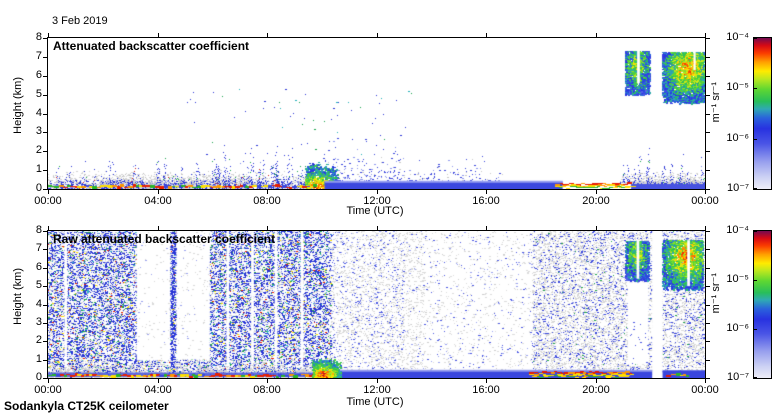  Describe the element at coordinates (38, 150) in the screenshot. I see `y-tick-label: 2` at that location.